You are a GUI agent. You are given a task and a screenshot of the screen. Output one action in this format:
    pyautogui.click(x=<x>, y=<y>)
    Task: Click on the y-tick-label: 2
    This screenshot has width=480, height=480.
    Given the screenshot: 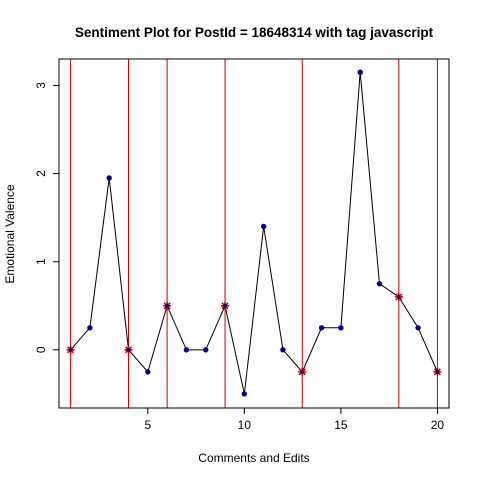 What is the action you would take?
    pyautogui.click(x=41, y=173)
    